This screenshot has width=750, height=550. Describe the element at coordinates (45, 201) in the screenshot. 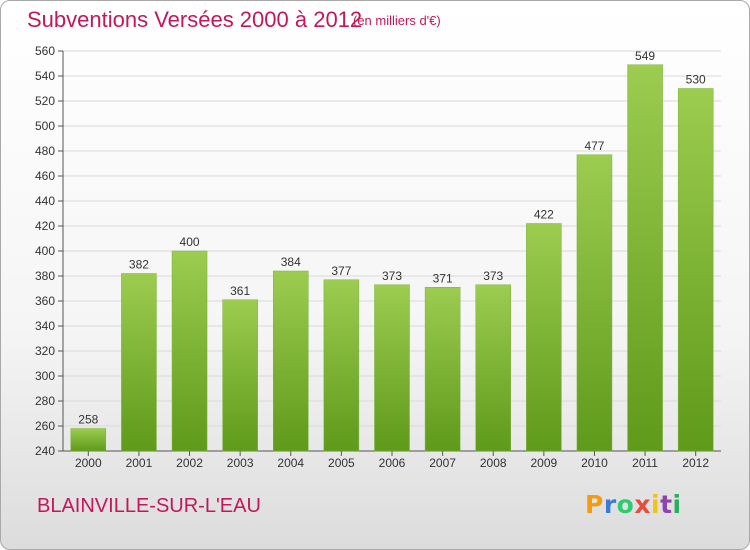

I see `y-tick-label: 440` at that location.